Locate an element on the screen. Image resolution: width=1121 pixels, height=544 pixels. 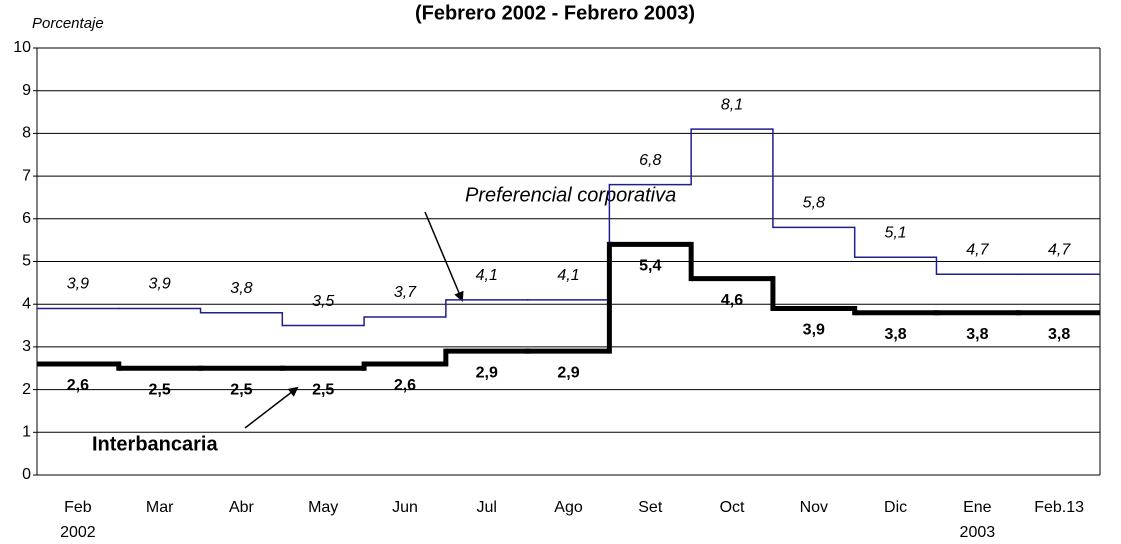
x-year-label: 2002 is located at coordinates (78, 532).